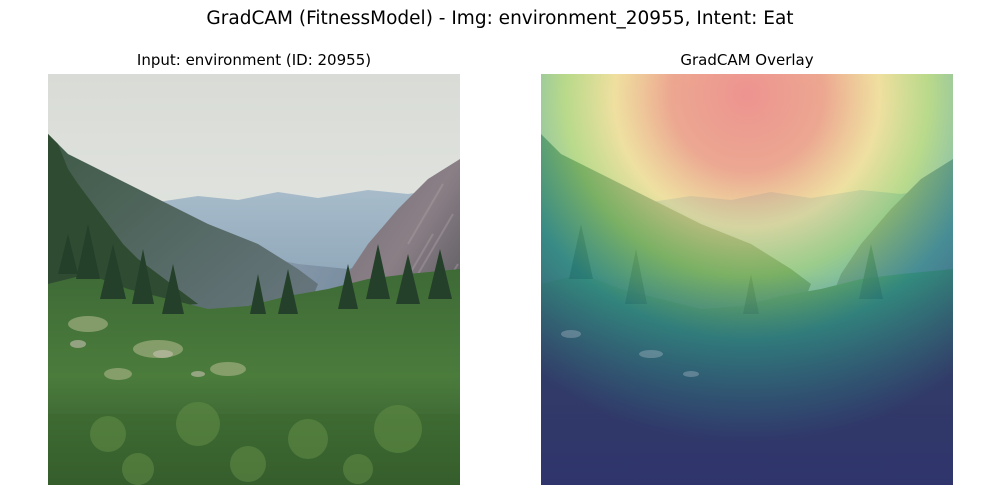 The image size is (1000, 500). Describe the element at coordinates (747, 60) in the screenshot. I see `overlay-panel-title: GradCAM Overlay` at that location.